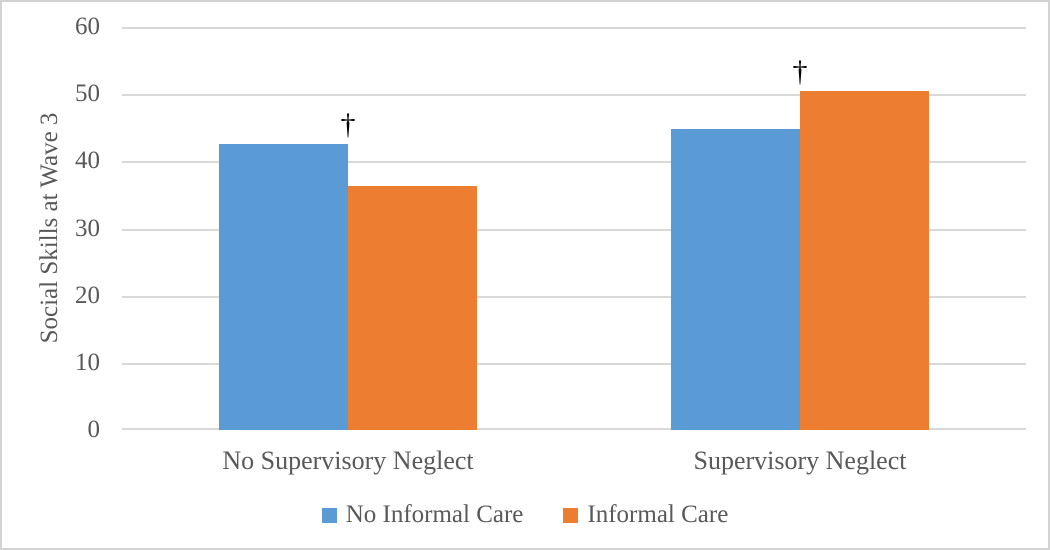 The height and width of the screenshot is (550, 1050). What do you see at coordinates (348, 460) in the screenshot?
I see `x-axis-label-no-supervisory-neglect: No Supervisory Neglect` at bounding box center [348, 460].